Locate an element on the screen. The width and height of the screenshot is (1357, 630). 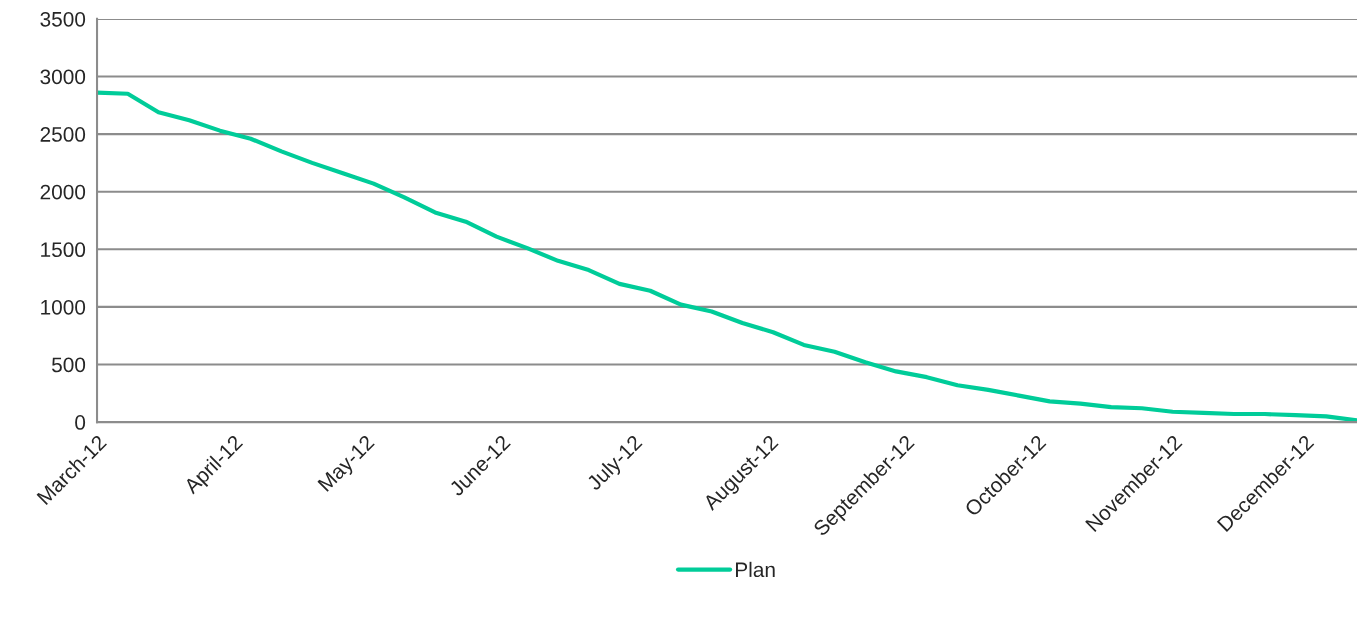
y-tick-label: 1500 is located at coordinates (63, 250).